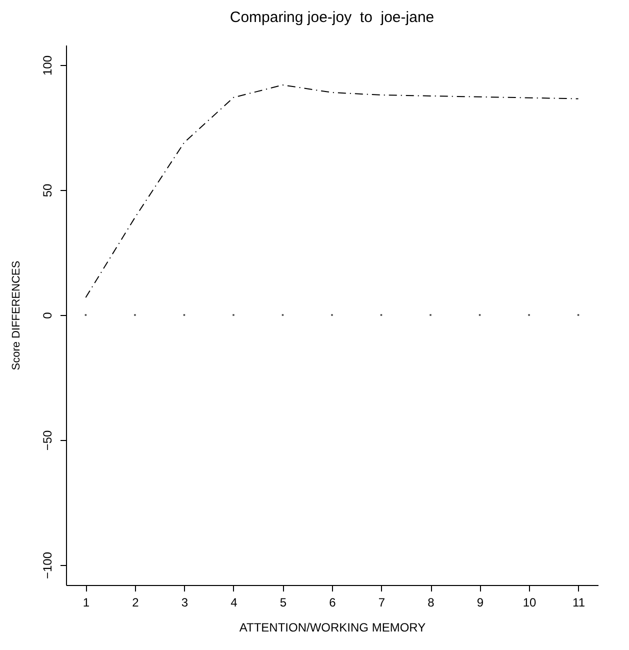 This screenshot has width=629, height=650. What do you see at coordinates (47, 191) in the screenshot?
I see `y-tick-label: 50` at bounding box center [47, 191].